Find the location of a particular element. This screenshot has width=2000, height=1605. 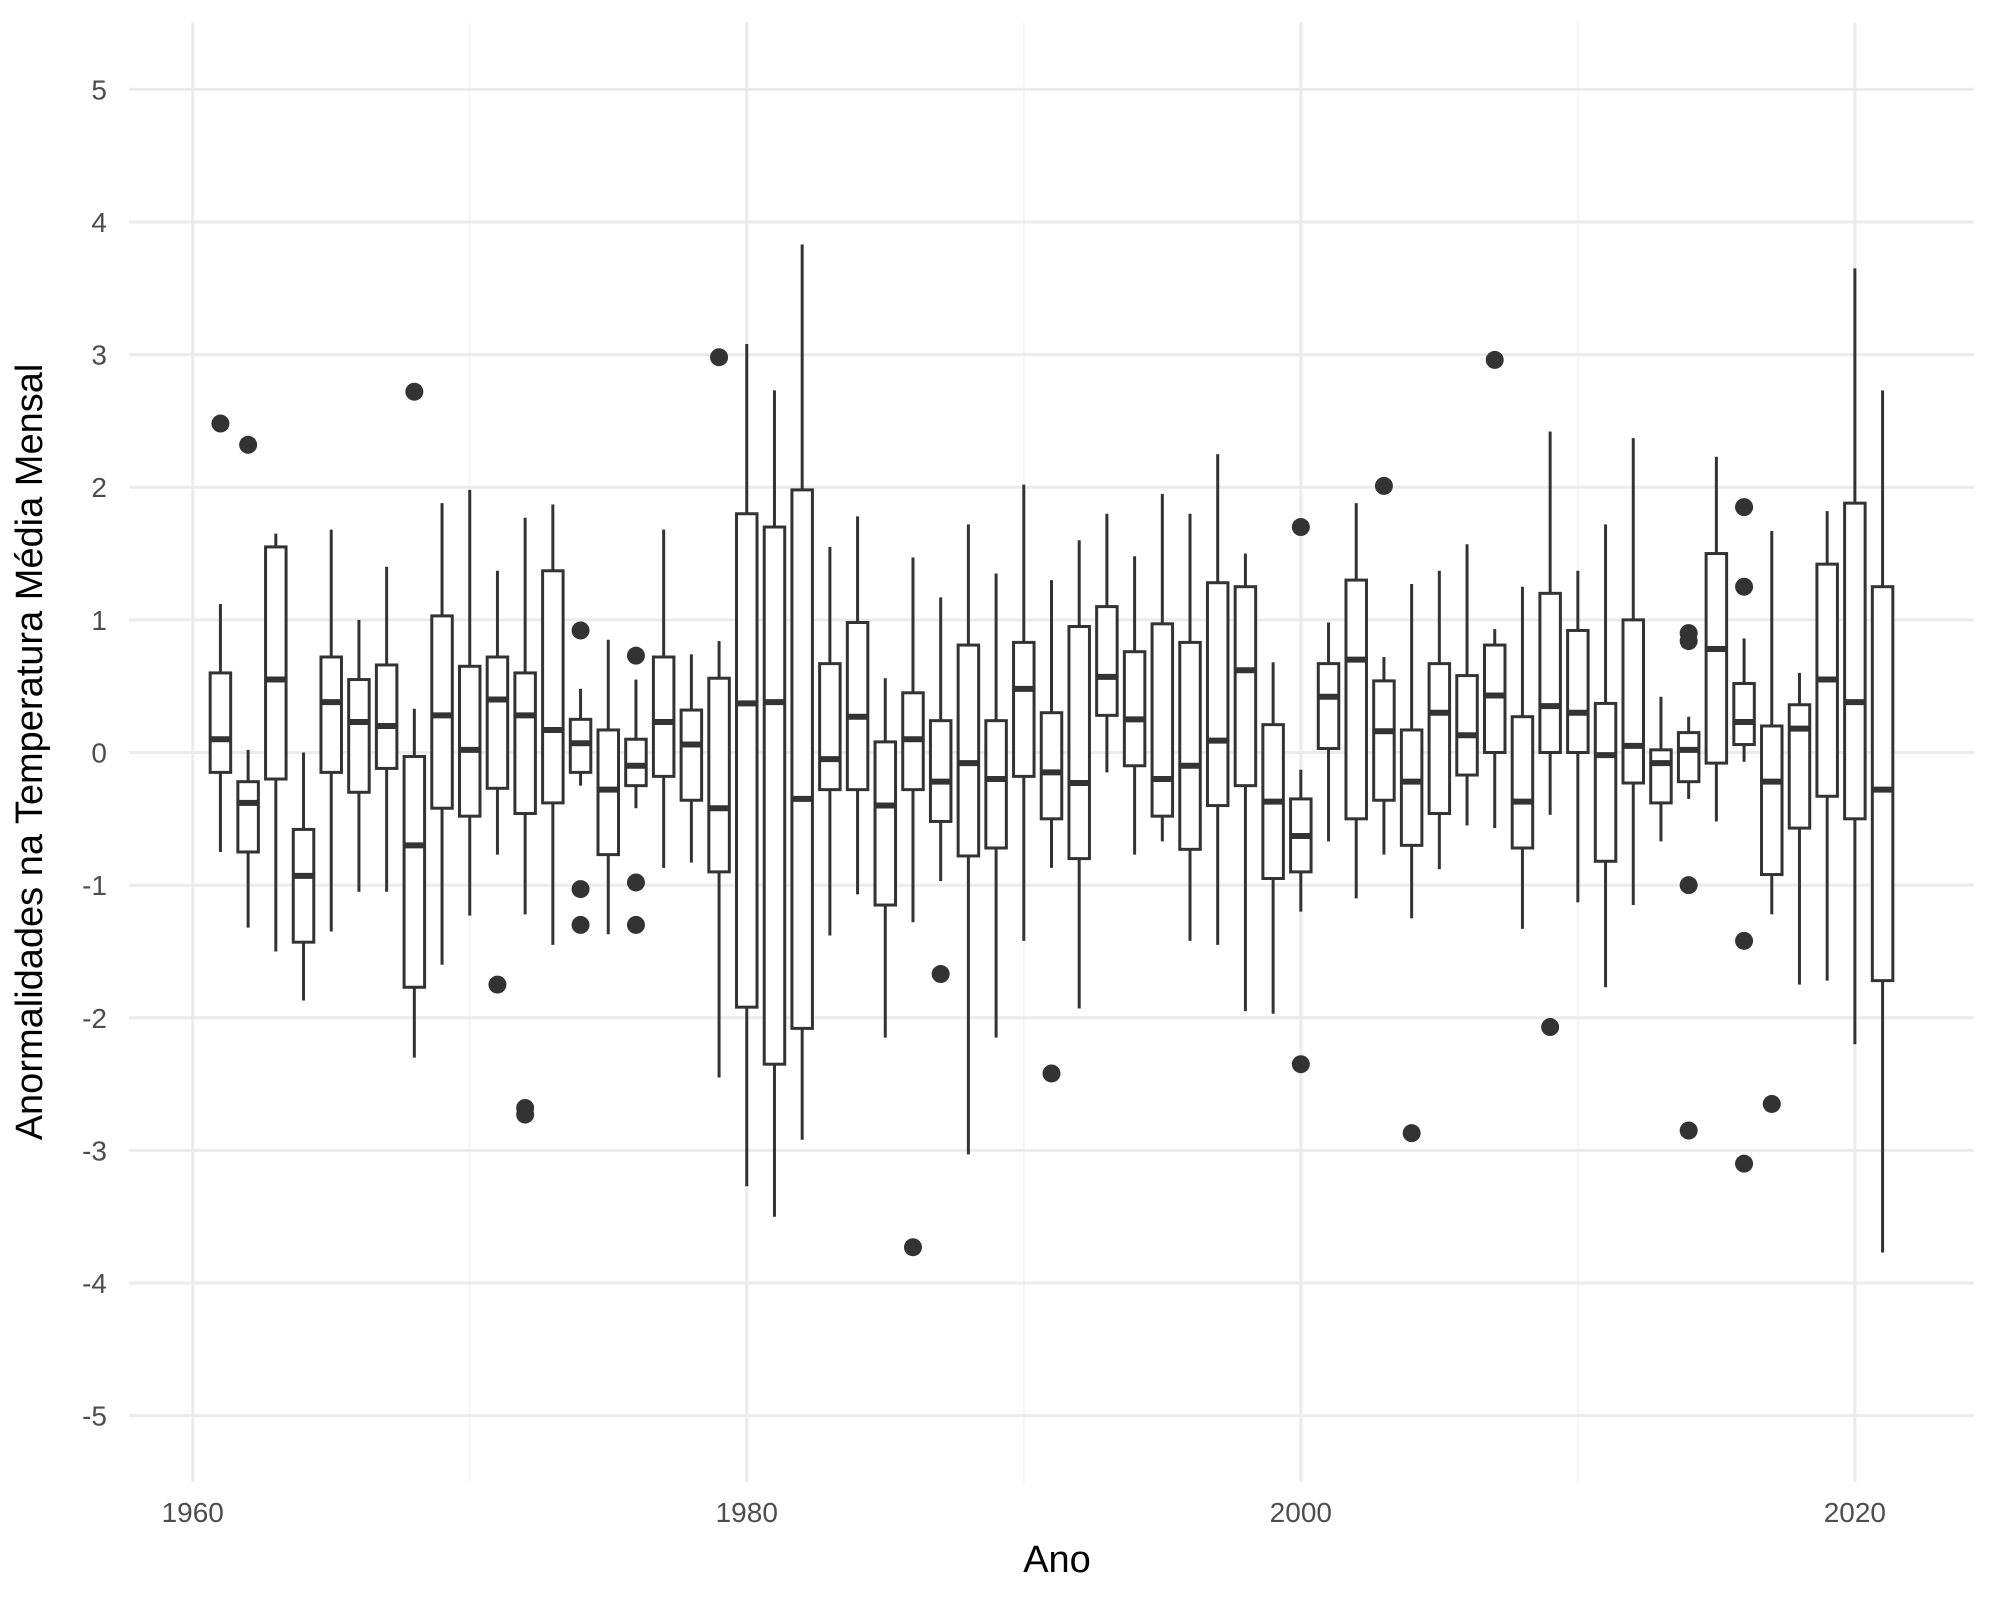

y-tick-label: 3 is located at coordinates (99, 355).